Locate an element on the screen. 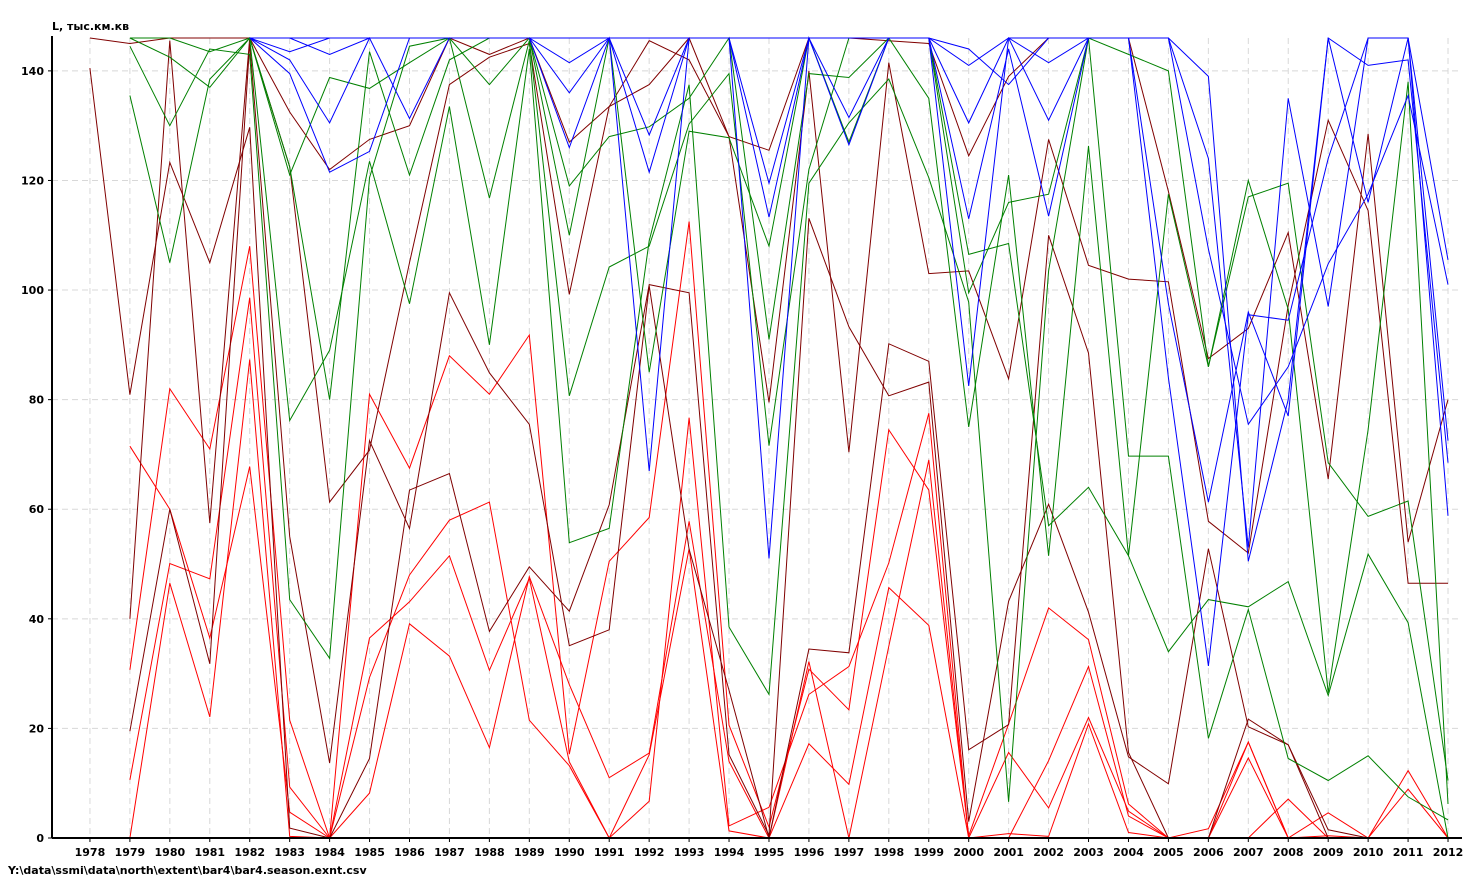 This screenshot has width=1470, height=880. x-tick-label: 2009 is located at coordinates (1328, 852).